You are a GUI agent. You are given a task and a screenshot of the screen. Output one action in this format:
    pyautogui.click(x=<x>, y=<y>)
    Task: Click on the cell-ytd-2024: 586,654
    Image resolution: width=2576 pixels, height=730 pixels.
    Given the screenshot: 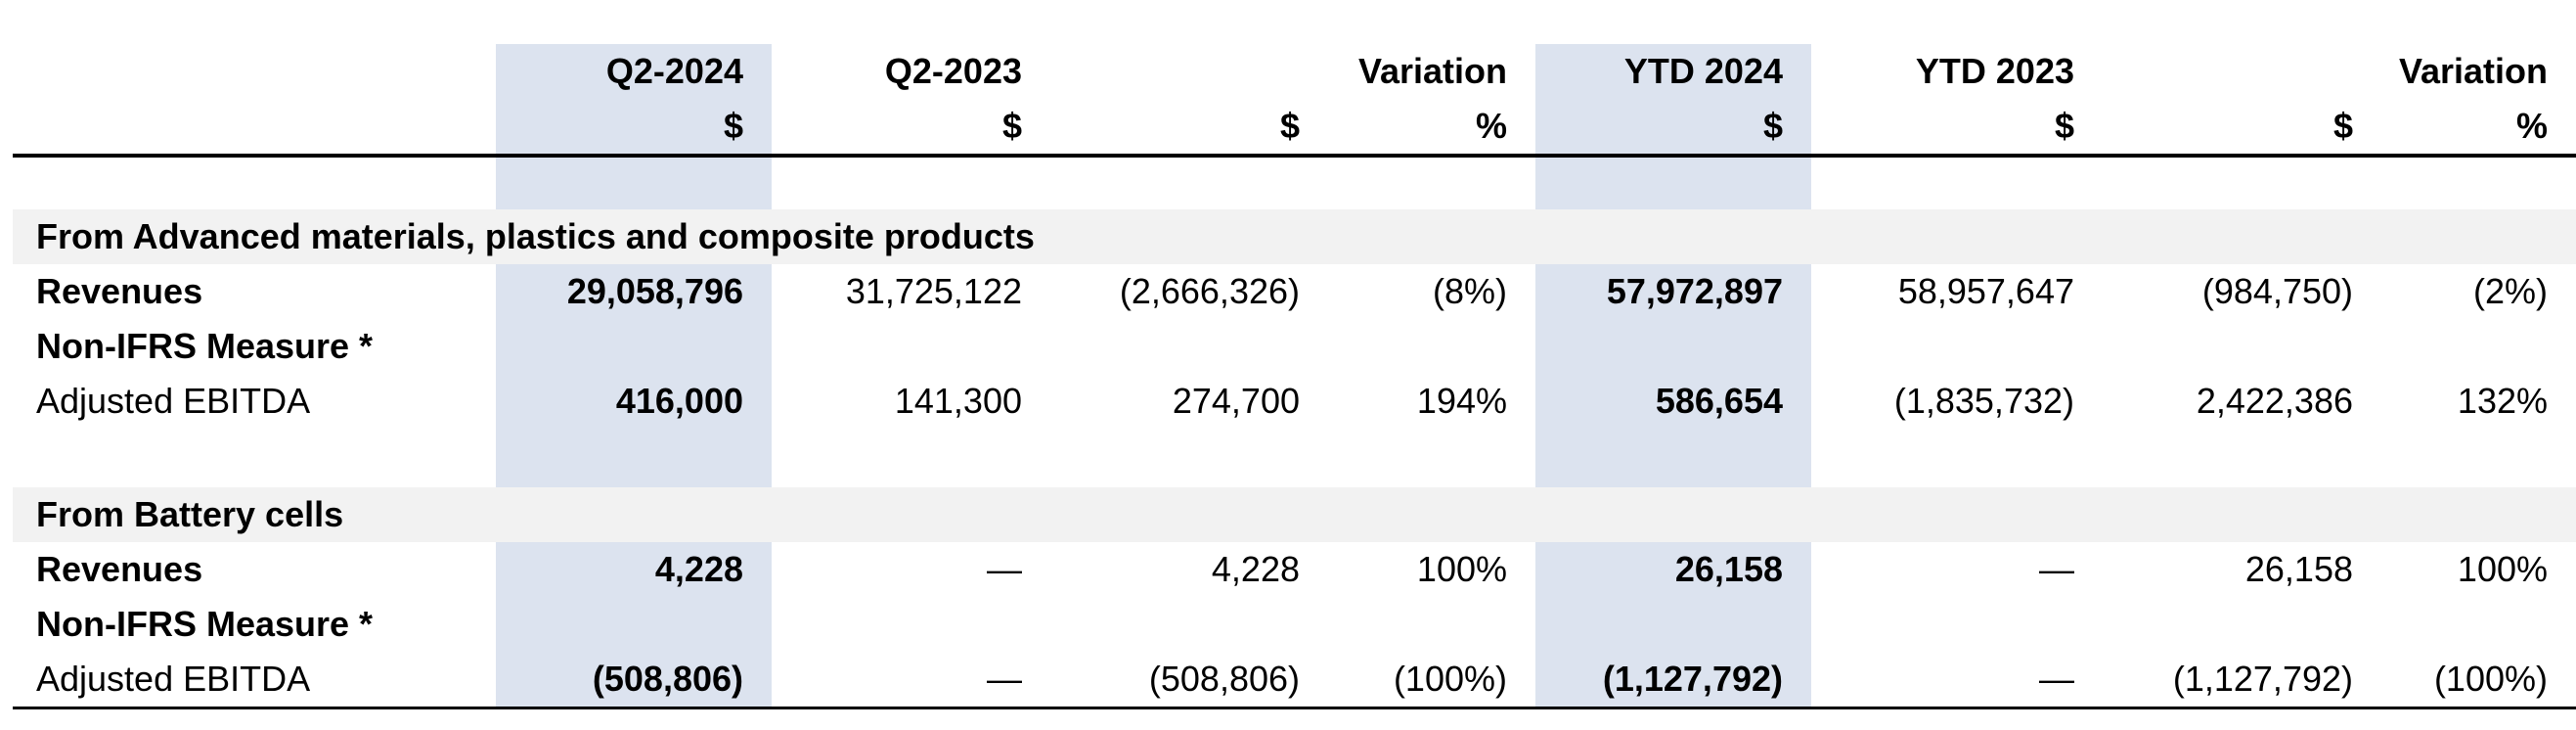 What is the action you would take?
    pyautogui.click(x=1673, y=401)
    